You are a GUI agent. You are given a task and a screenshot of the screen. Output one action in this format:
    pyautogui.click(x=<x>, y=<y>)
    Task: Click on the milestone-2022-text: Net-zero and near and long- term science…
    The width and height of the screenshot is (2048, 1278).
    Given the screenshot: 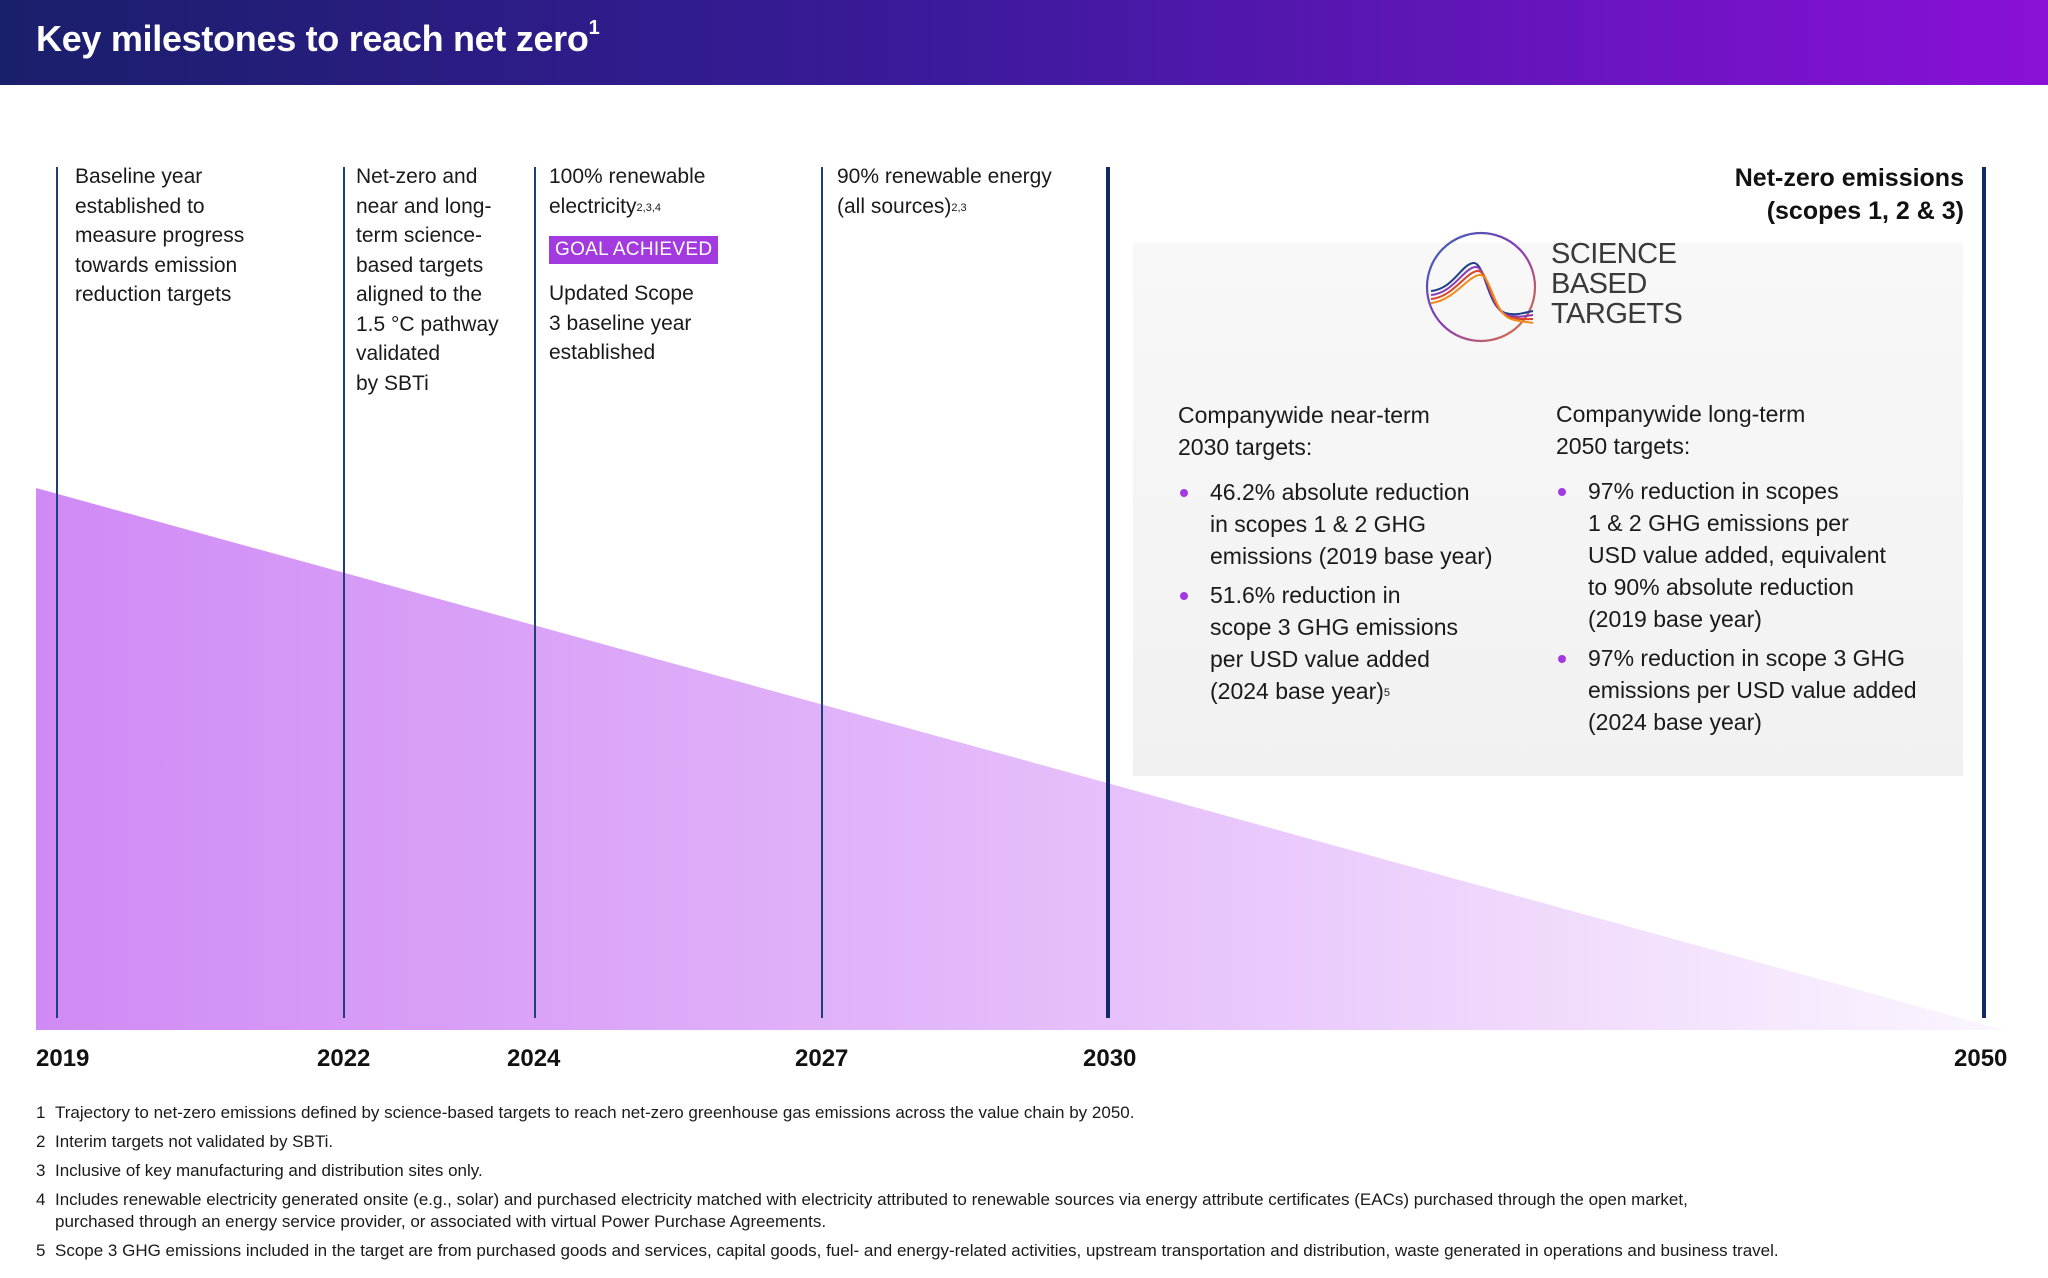 What is the action you would take?
    pyautogui.click(x=427, y=280)
    